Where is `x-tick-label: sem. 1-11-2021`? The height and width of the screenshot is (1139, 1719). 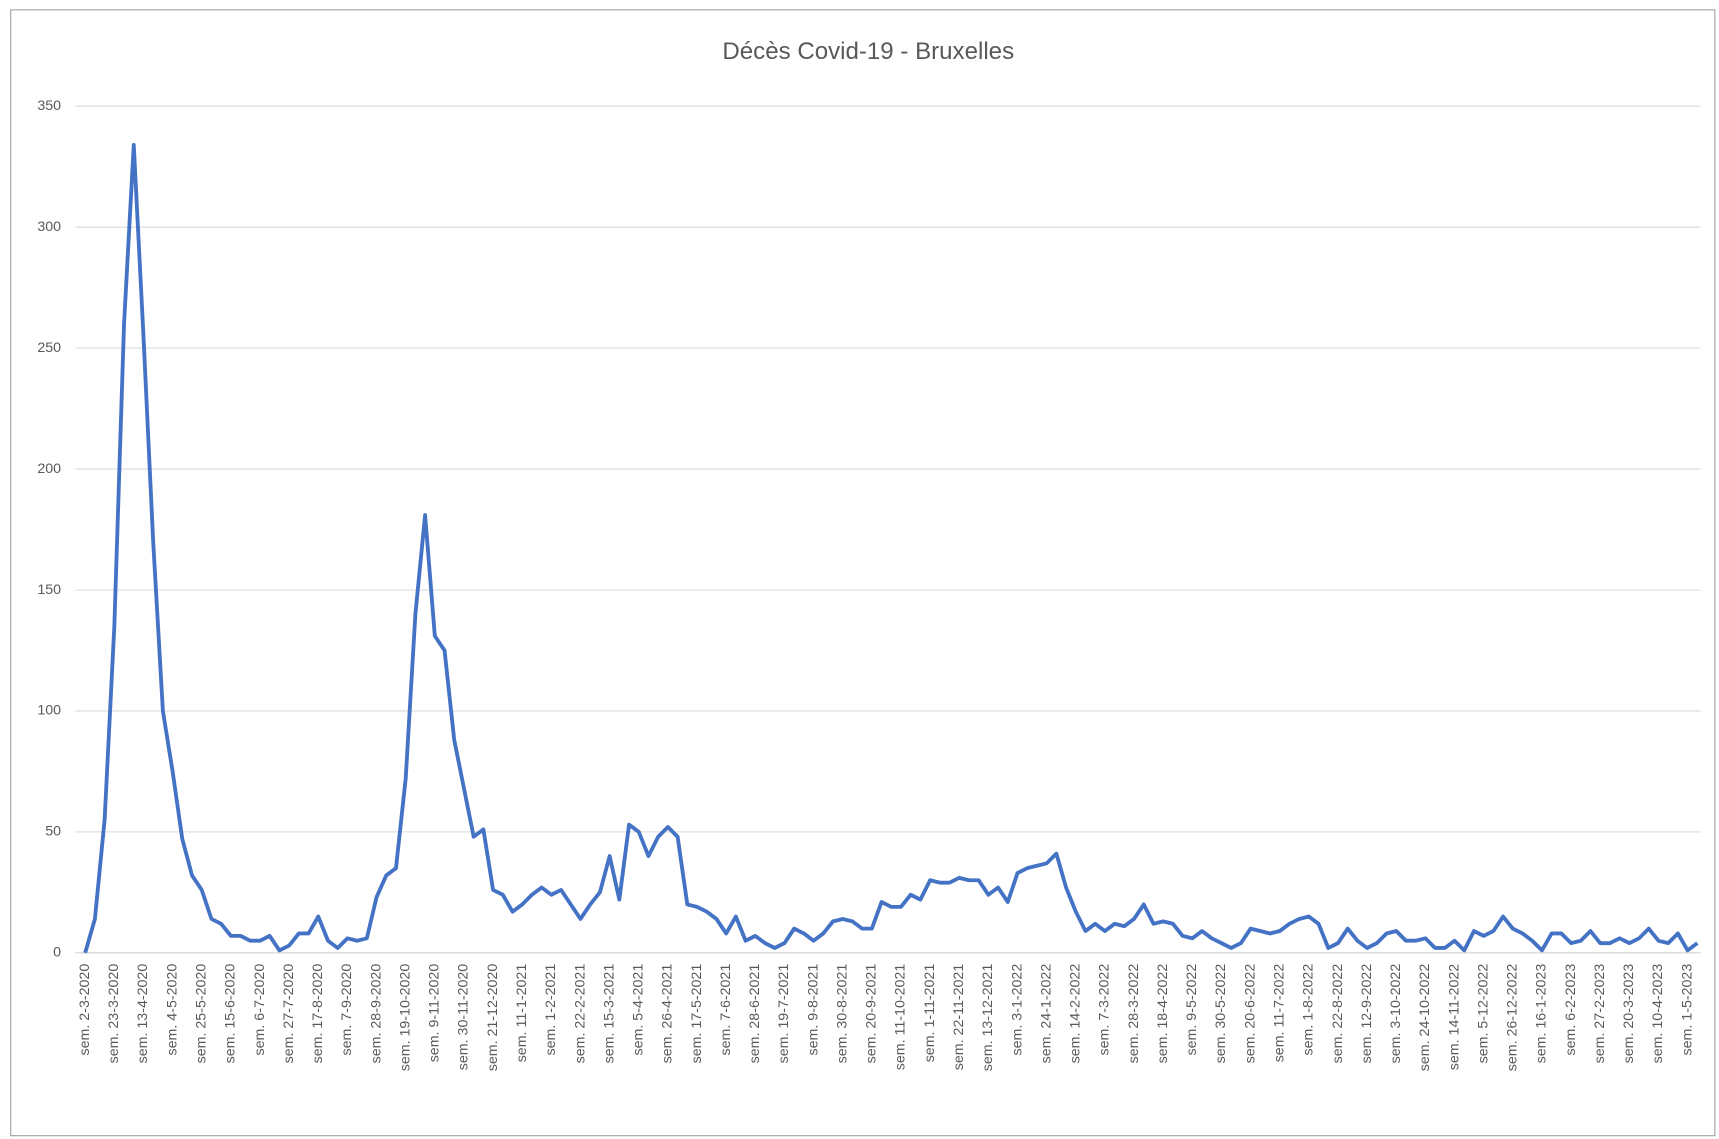
x-tick-label: sem. 1-11-2021 is located at coordinates (930, 1013).